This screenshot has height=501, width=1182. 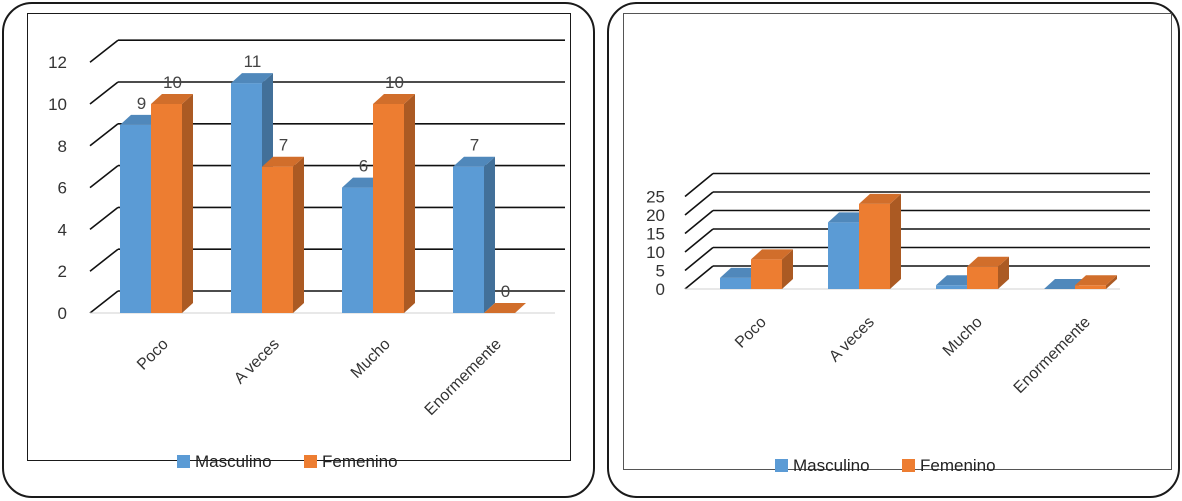 I want to click on left-y-tick-label: 6, so click(x=62, y=188).